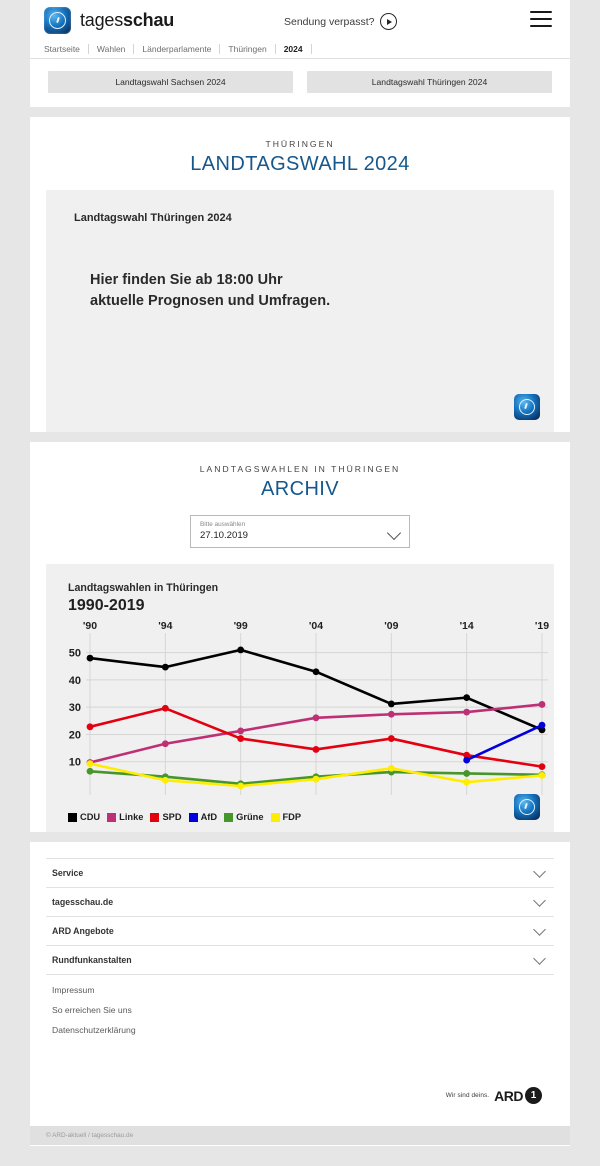 The image size is (600, 1166). What do you see at coordinates (186, 280) in the screenshot?
I see `hero-message-line1: Hier finden Sie ab 18:00 Uhr` at bounding box center [186, 280].